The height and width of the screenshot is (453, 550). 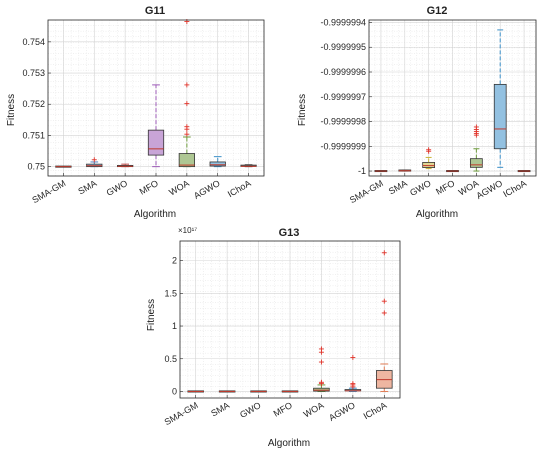 What do you see at coordinates (220, 409) in the screenshot?
I see `g13-xtick-label: SMA` at bounding box center [220, 409].